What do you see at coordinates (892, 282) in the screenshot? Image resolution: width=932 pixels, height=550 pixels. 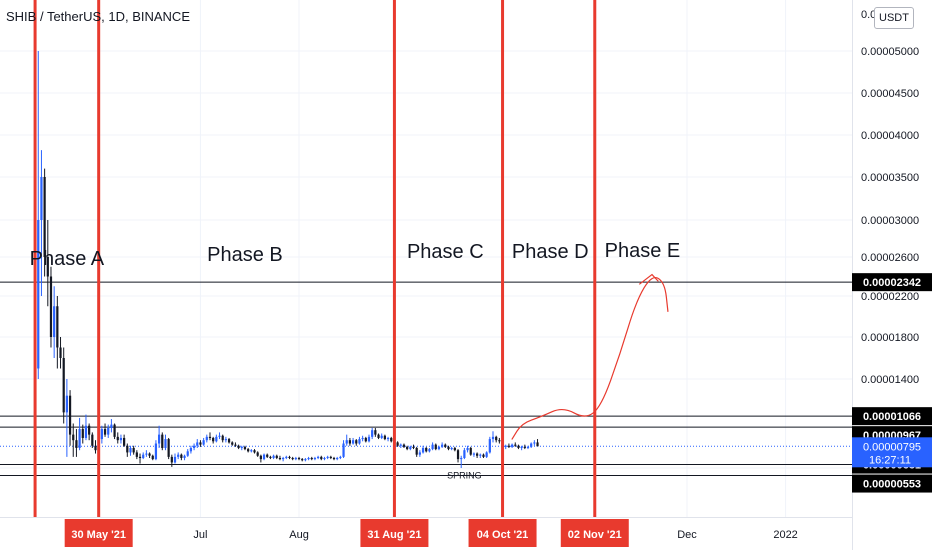 I see `level-price-label-bg` at bounding box center [892, 282].